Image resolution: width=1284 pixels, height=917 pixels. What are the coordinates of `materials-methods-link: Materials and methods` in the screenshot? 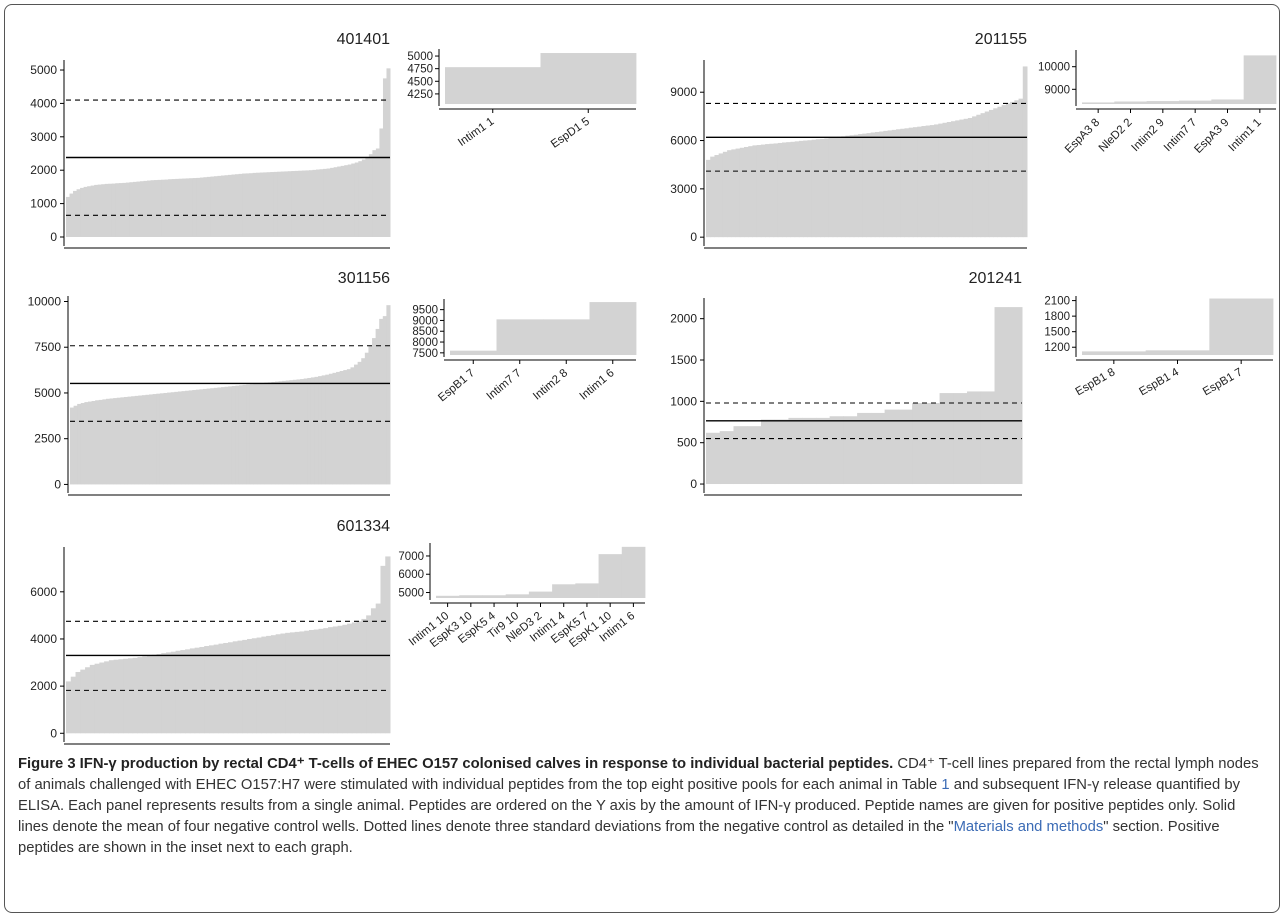 It's located at (1028, 827).